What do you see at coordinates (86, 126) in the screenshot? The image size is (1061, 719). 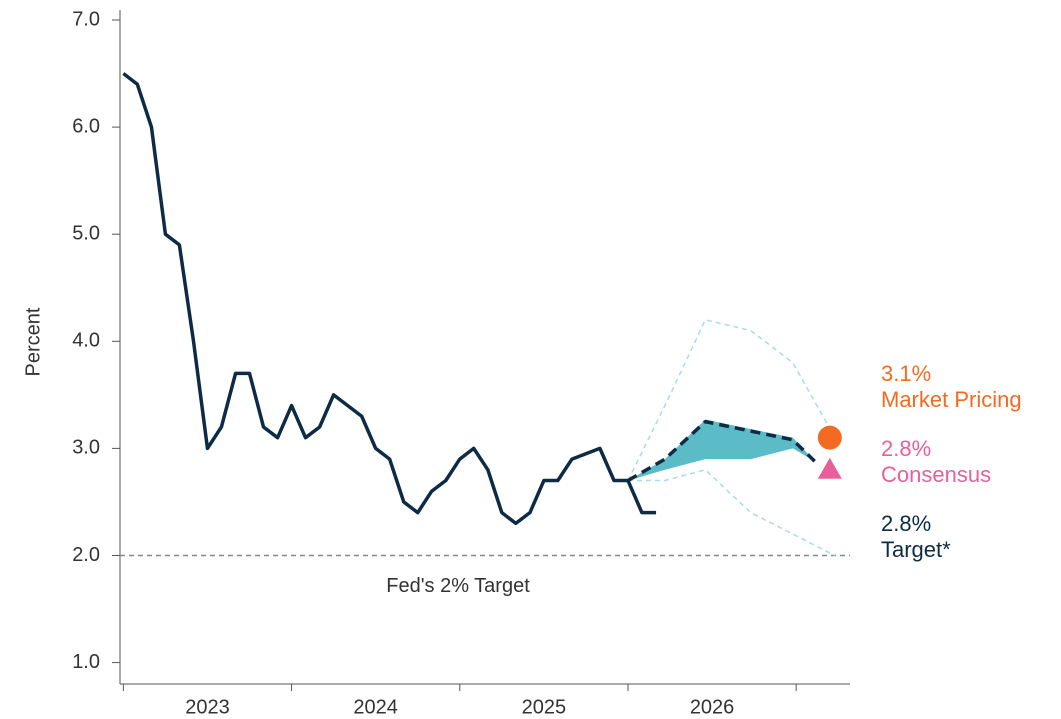 I see `y-tick-label: 6.0` at bounding box center [86, 126].